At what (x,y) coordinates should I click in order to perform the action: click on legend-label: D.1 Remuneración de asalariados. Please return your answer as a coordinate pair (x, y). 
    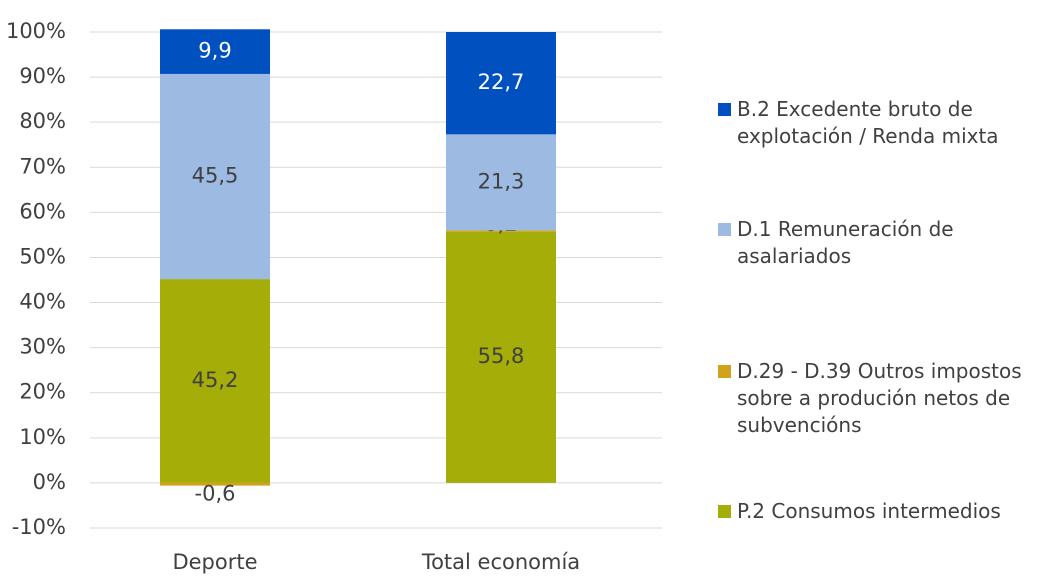
    Looking at the image, I should click on (845, 242).